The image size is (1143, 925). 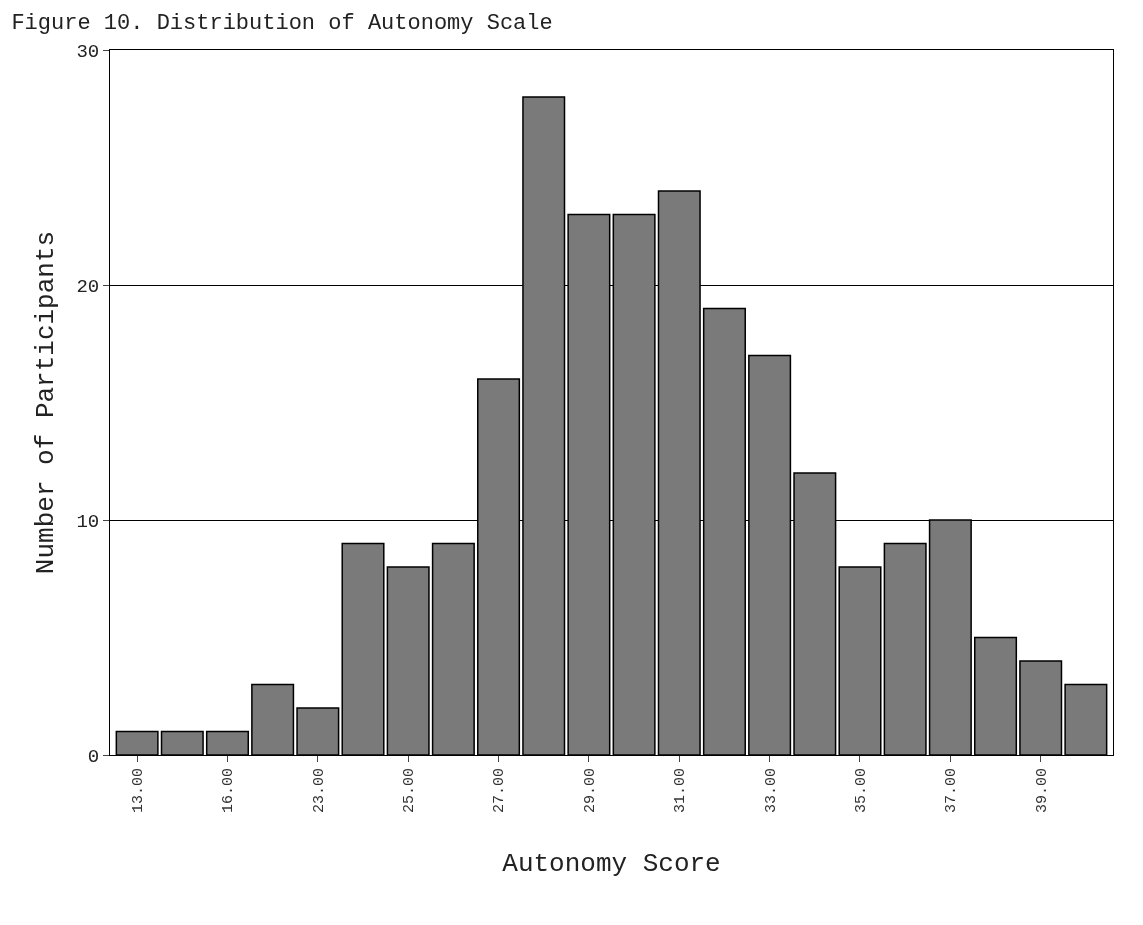 What do you see at coordinates (88, 286) in the screenshot?
I see `y-tick-label: 20` at bounding box center [88, 286].